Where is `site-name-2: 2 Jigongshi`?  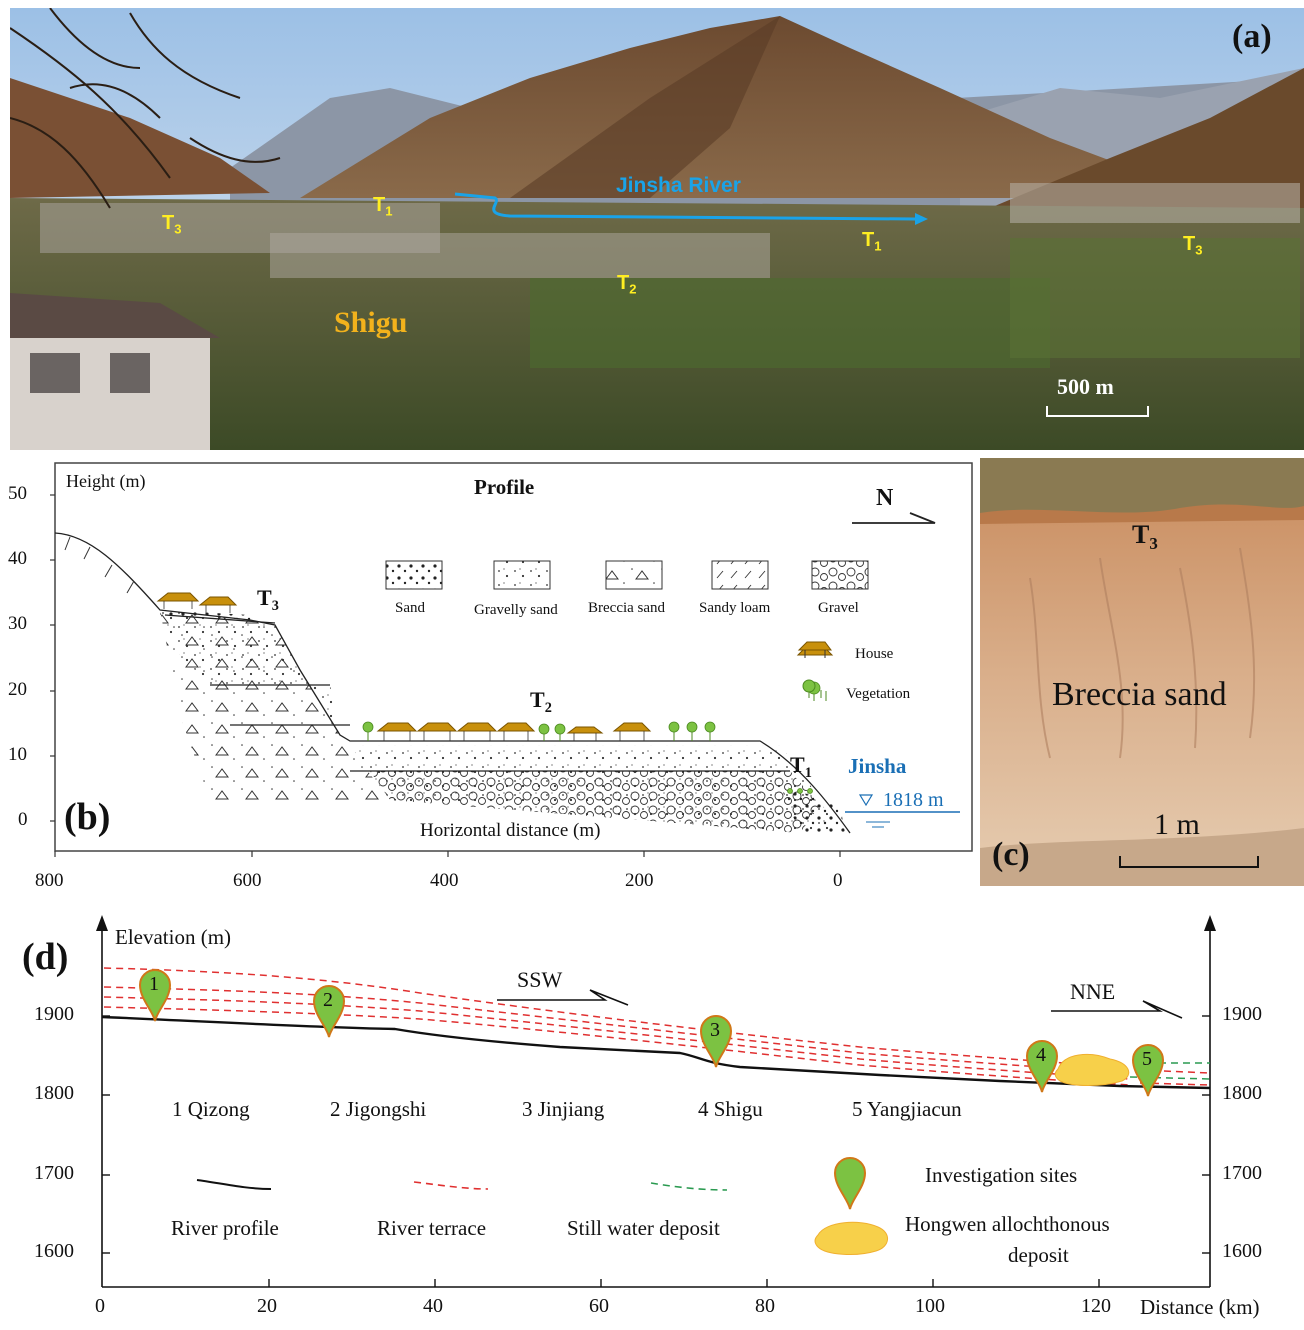 site-name-2: 2 Jigongshi is located at coordinates (378, 1109).